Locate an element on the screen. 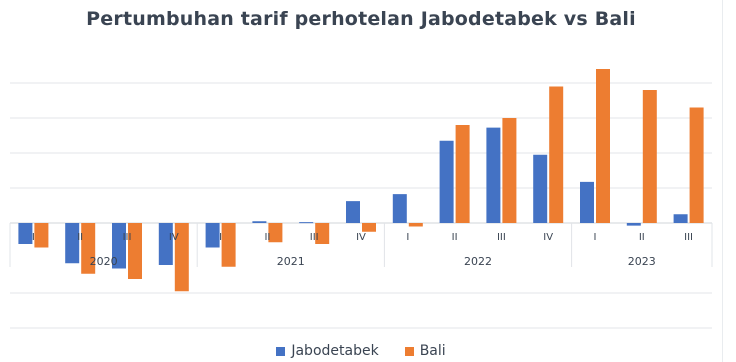 Image resolution: width=736 pixels, height=362 pixels. page-edge is located at coordinates (729, 181).